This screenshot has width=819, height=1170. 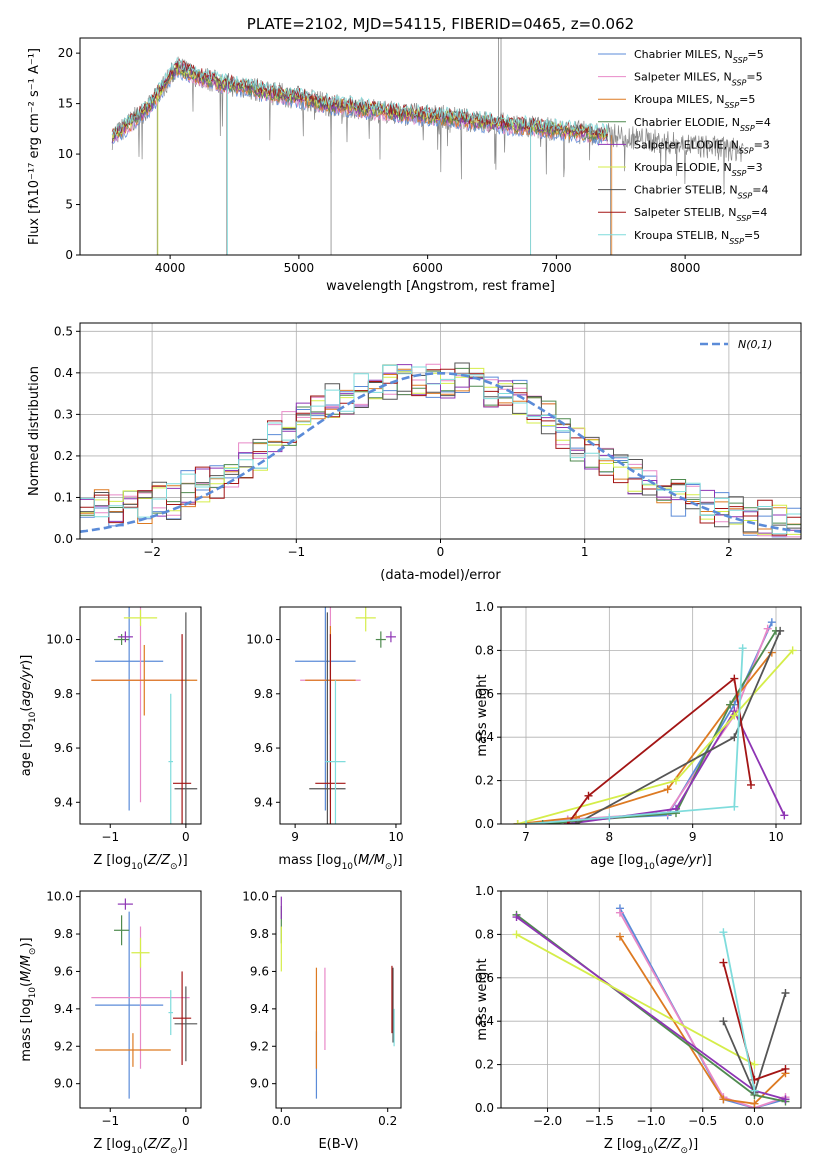 I want to click on legend-model: Salpeter STELIB, so click(x=677, y=212).